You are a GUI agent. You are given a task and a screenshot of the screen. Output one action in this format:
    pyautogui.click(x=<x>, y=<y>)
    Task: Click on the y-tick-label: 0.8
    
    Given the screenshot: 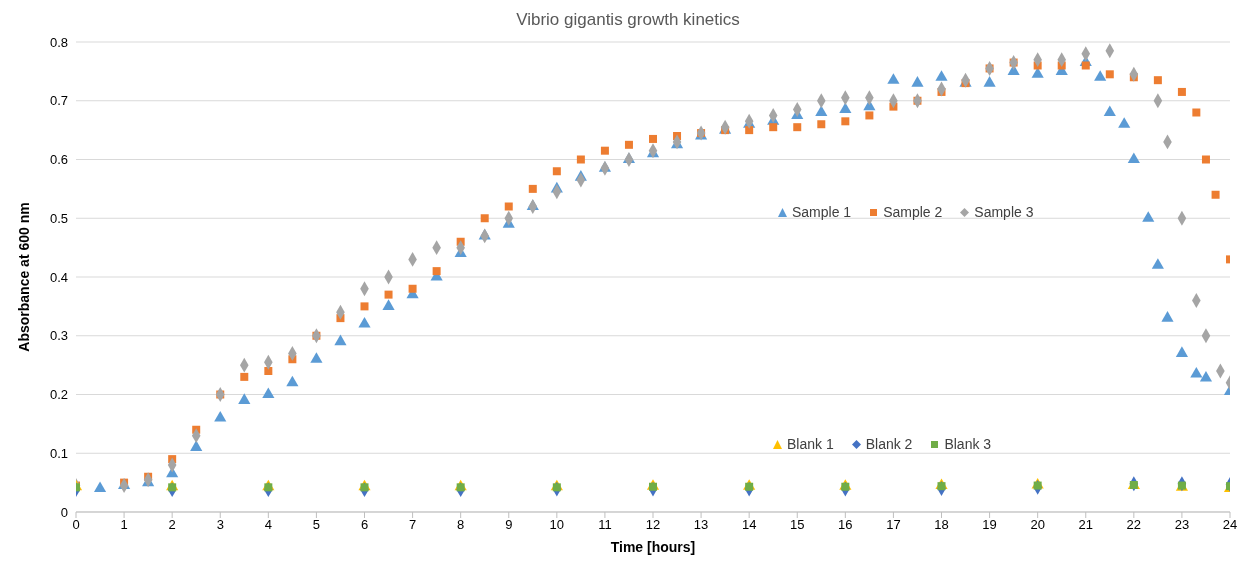 What is the action you would take?
    pyautogui.click(x=58, y=42)
    